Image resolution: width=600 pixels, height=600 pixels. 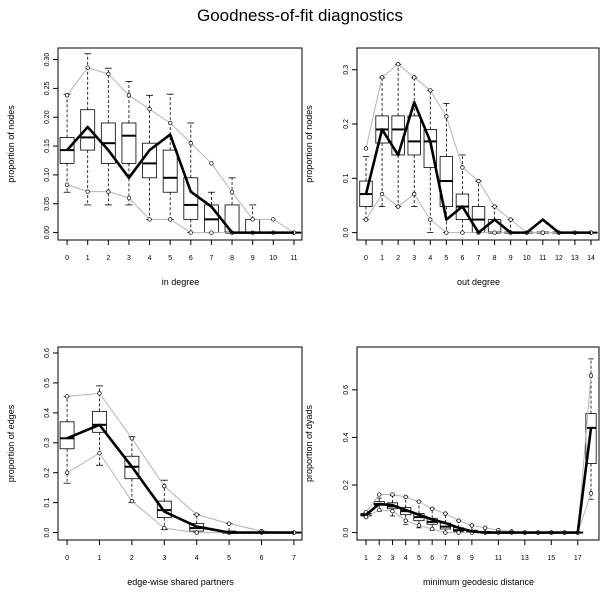 What do you see at coordinates (591, 258) in the screenshot?
I see `x-tick-label: 14` at bounding box center [591, 258].